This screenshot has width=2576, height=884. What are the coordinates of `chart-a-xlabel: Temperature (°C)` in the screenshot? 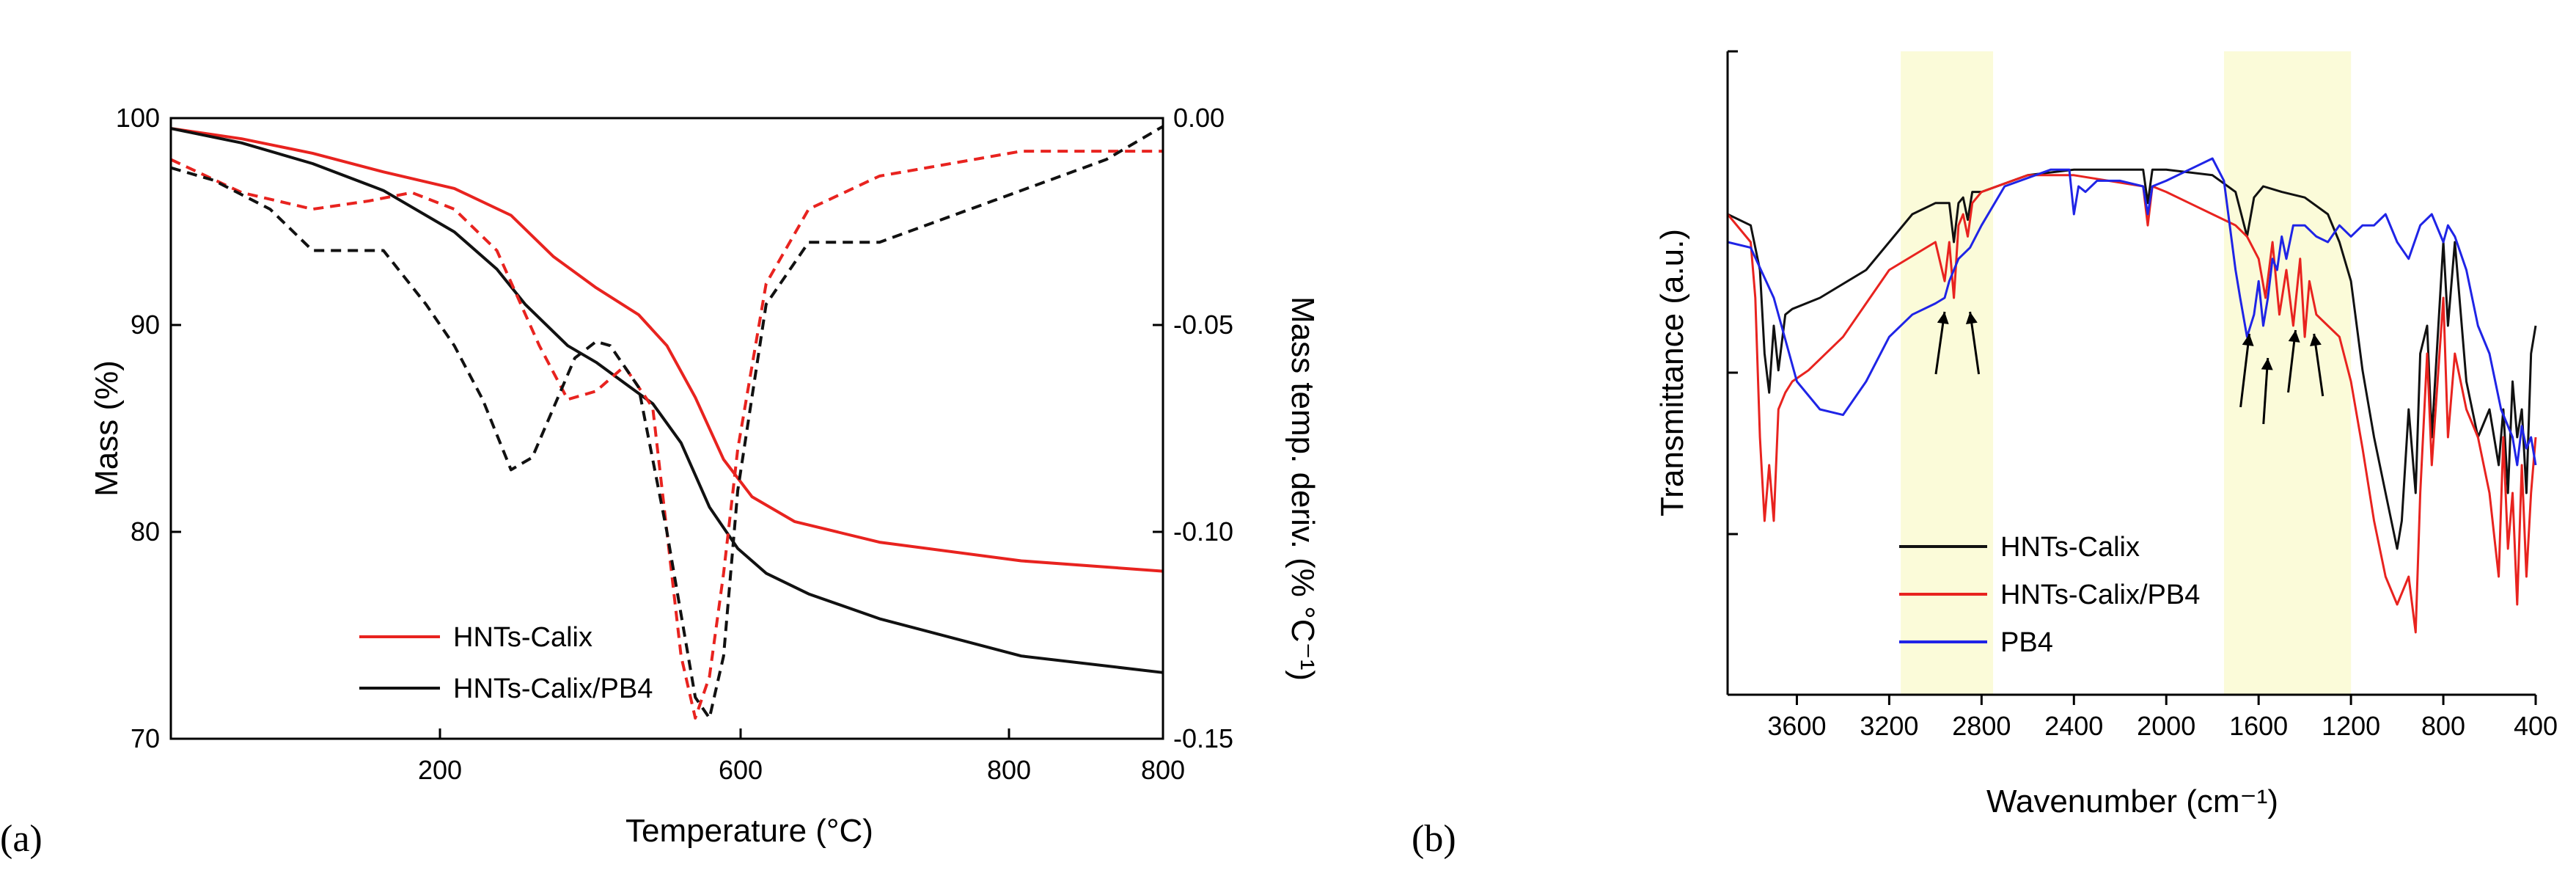 It's located at (749, 831).